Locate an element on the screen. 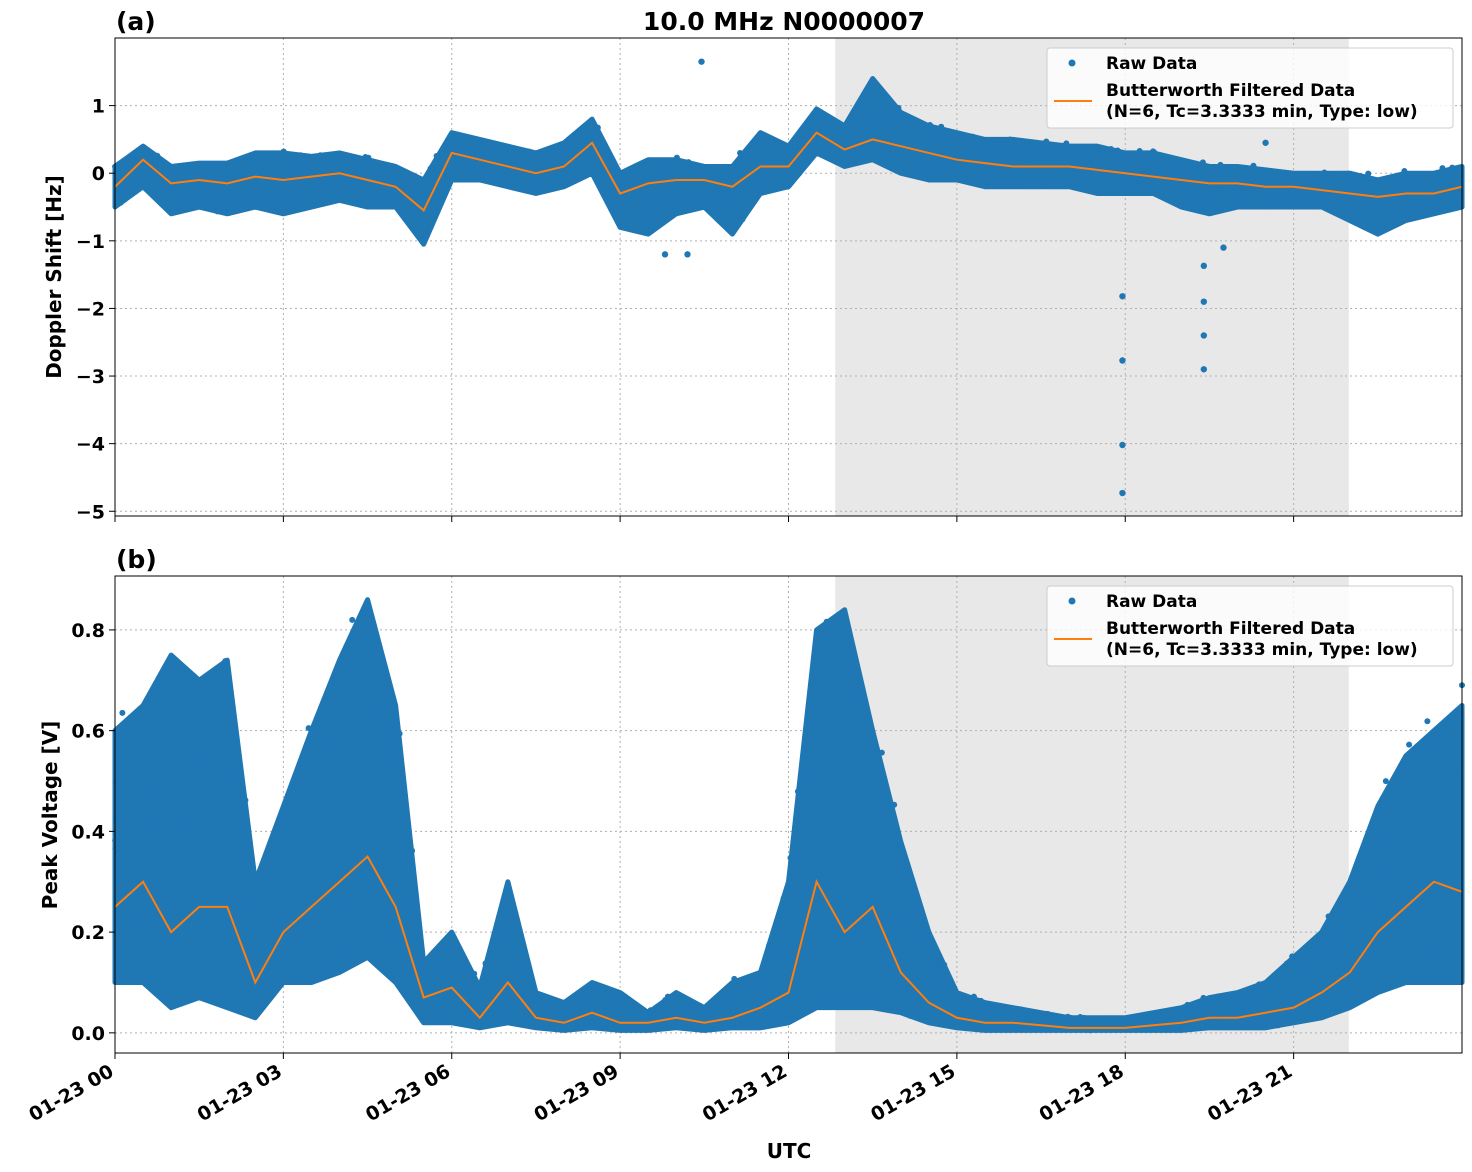 The image size is (1472, 1172). raw-data-outlier is located at coordinates (1223, 247).